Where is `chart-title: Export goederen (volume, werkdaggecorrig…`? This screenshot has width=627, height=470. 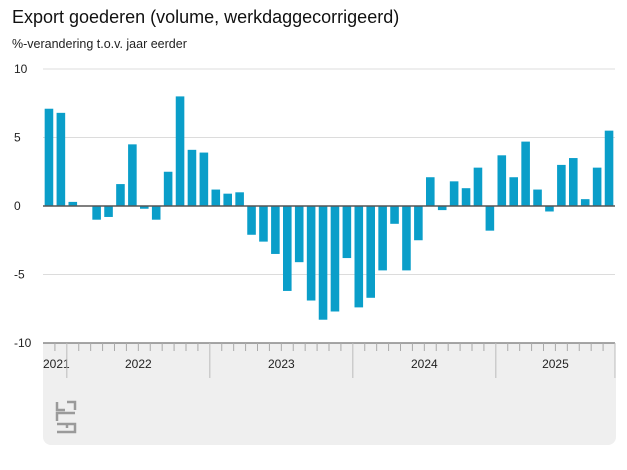 chart-title: Export goederen (volume, werkdaggecorrig… is located at coordinates (206, 17).